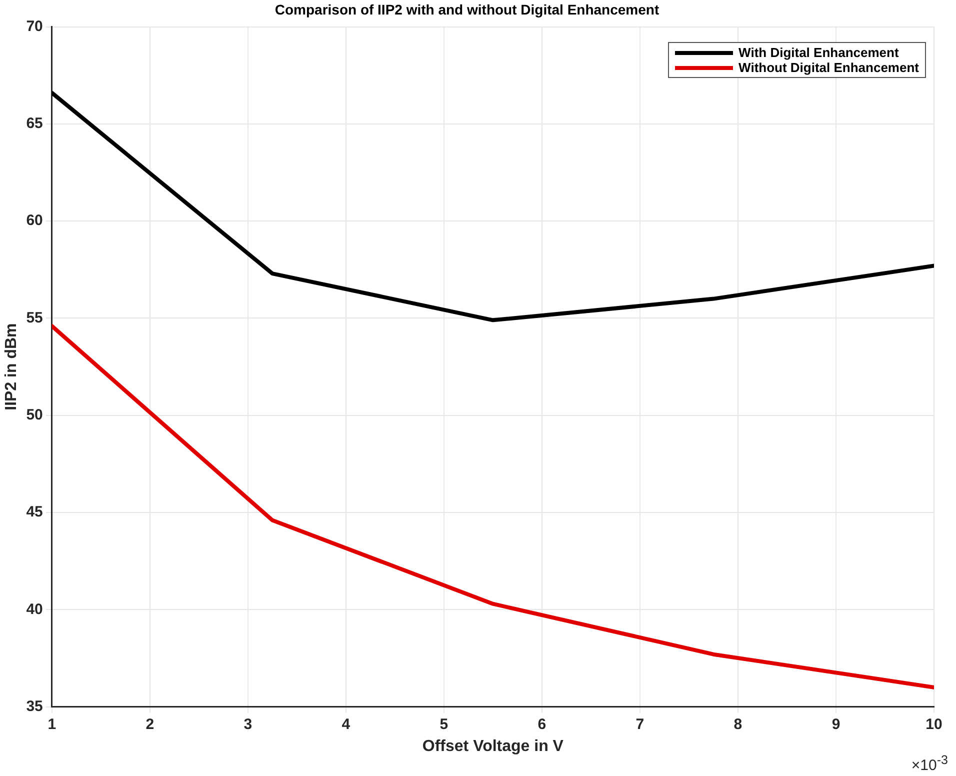 The width and height of the screenshot is (956, 776). Describe the element at coordinates (34, 221) in the screenshot. I see `y-tick-label: 60` at that location.